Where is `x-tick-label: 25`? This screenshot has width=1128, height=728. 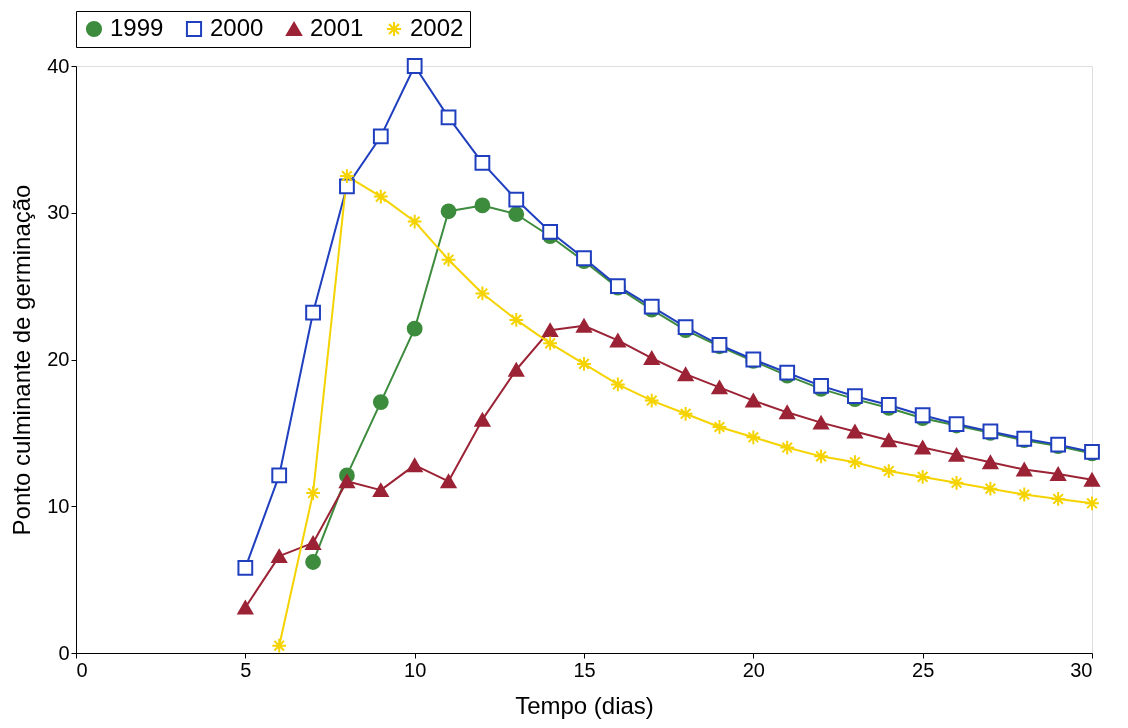
x-tick-label: 25 is located at coordinates (923, 669).